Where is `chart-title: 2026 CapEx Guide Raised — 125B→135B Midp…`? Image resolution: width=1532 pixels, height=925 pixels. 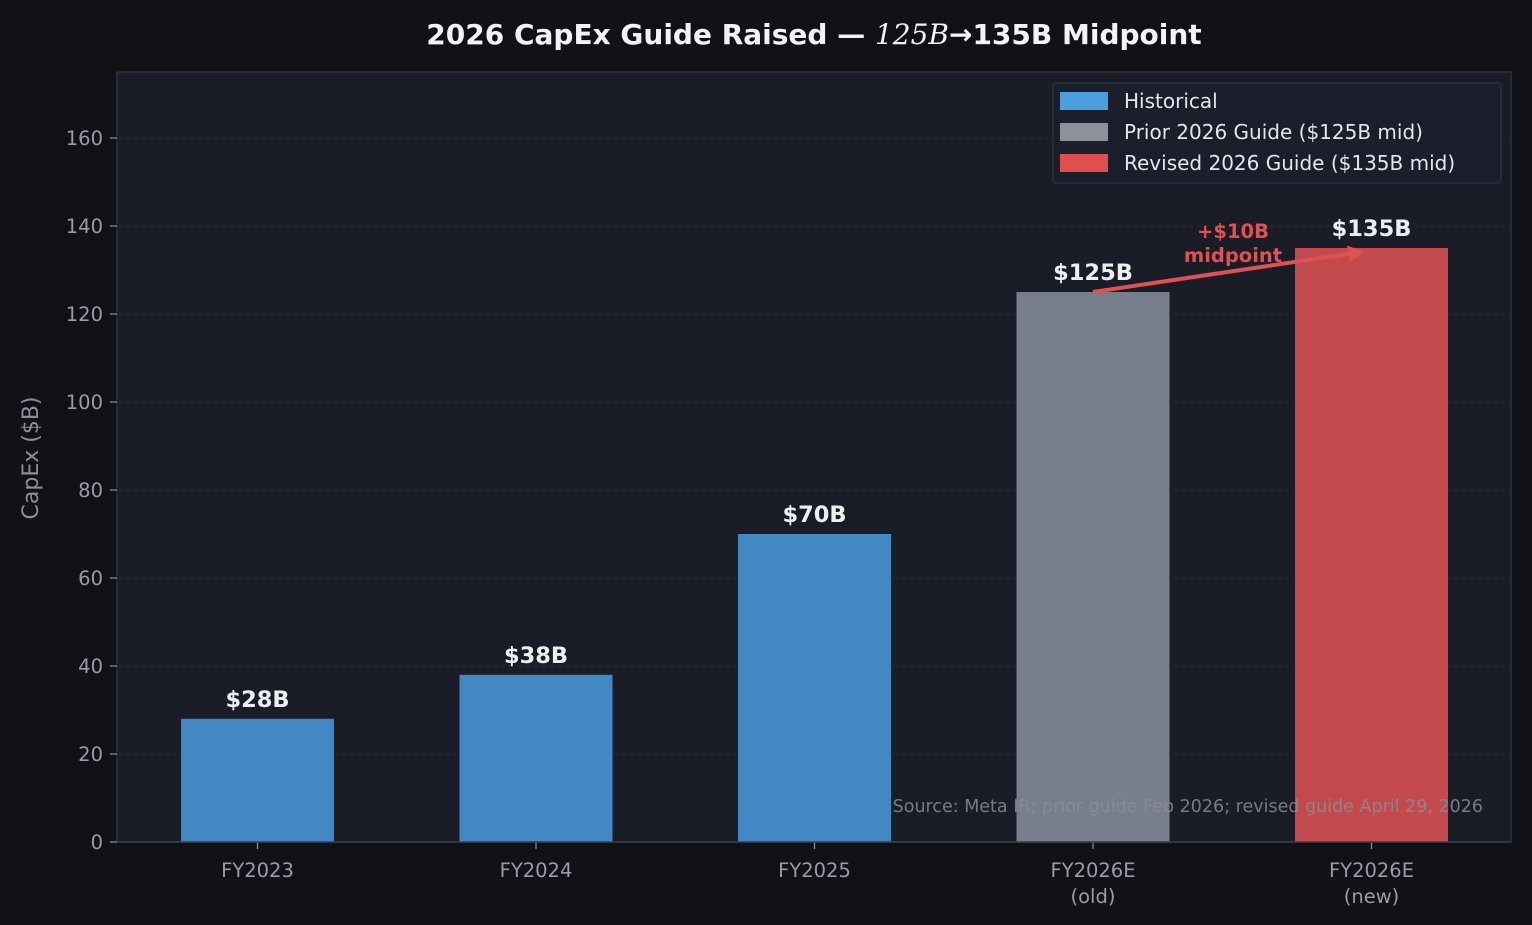 chart-title: 2026 CapEx Guide Raised — 125B→135B Midp… is located at coordinates (813, 34).